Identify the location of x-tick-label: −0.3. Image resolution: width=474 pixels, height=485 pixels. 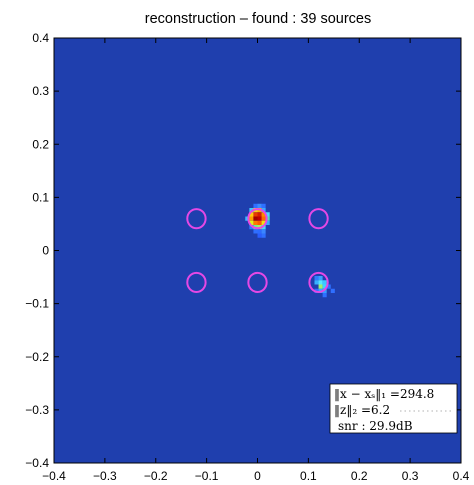
(105, 476).